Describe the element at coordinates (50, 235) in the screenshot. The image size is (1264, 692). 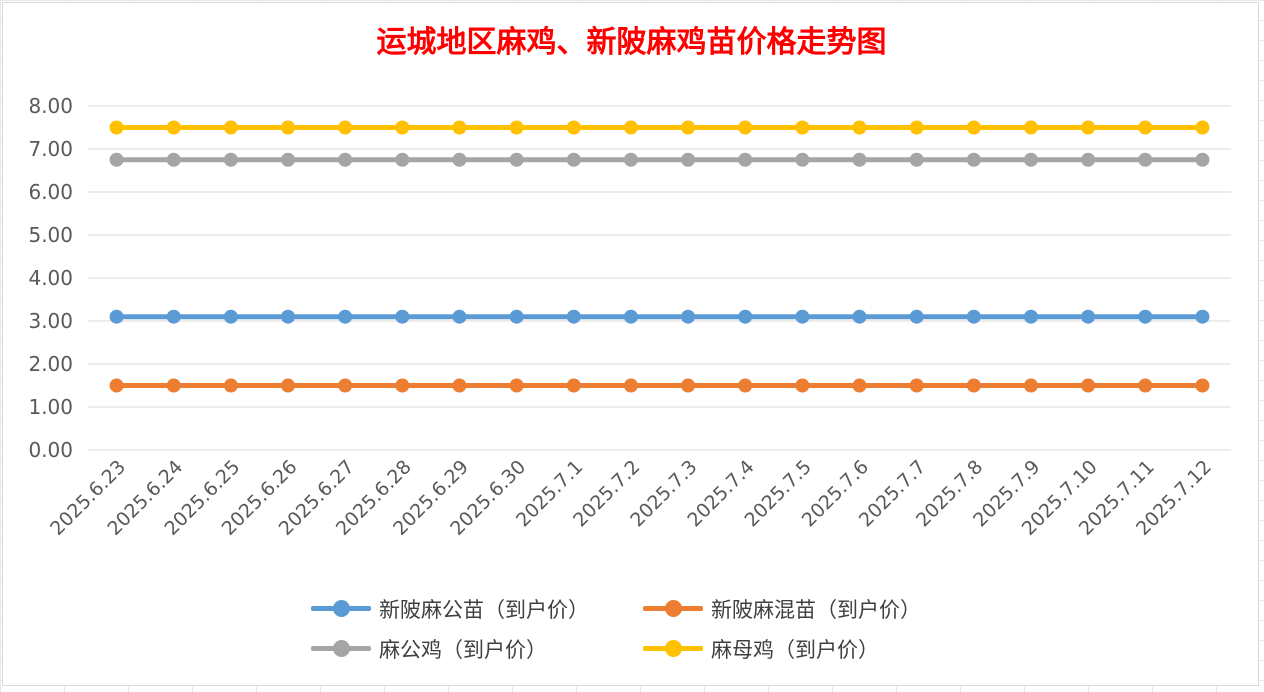
I see `y-tick-label: 5.00` at that location.